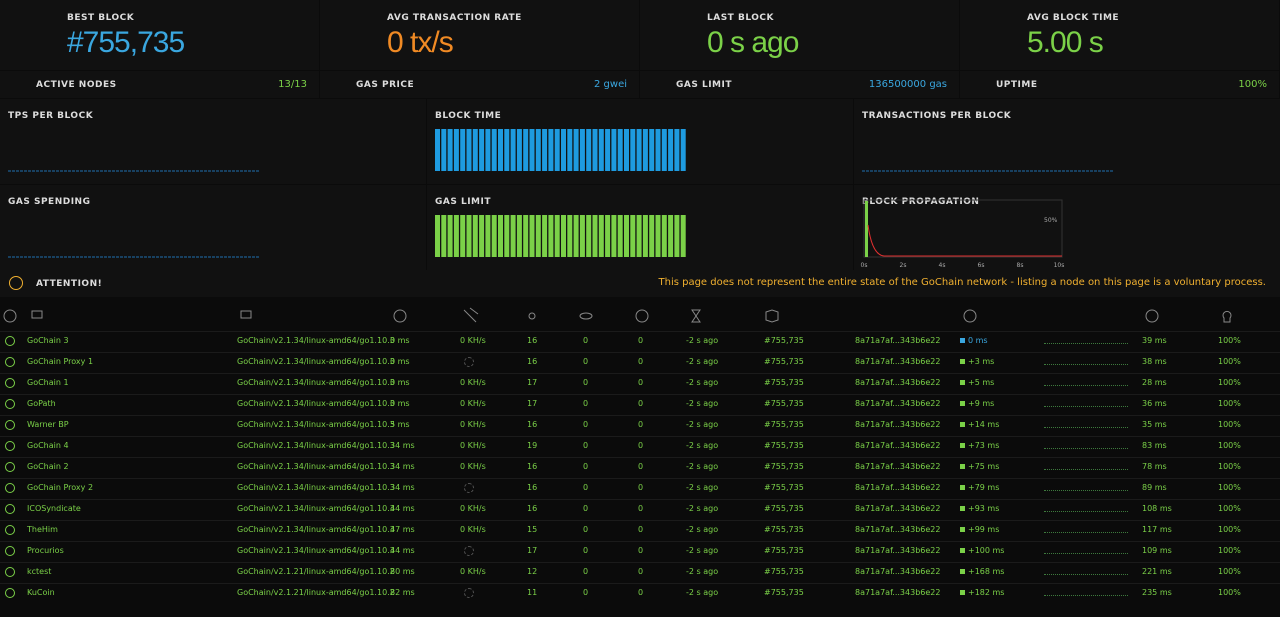 The width and height of the screenshot is (1280, 617). I want to click on attention-icon, so click(16, 283).